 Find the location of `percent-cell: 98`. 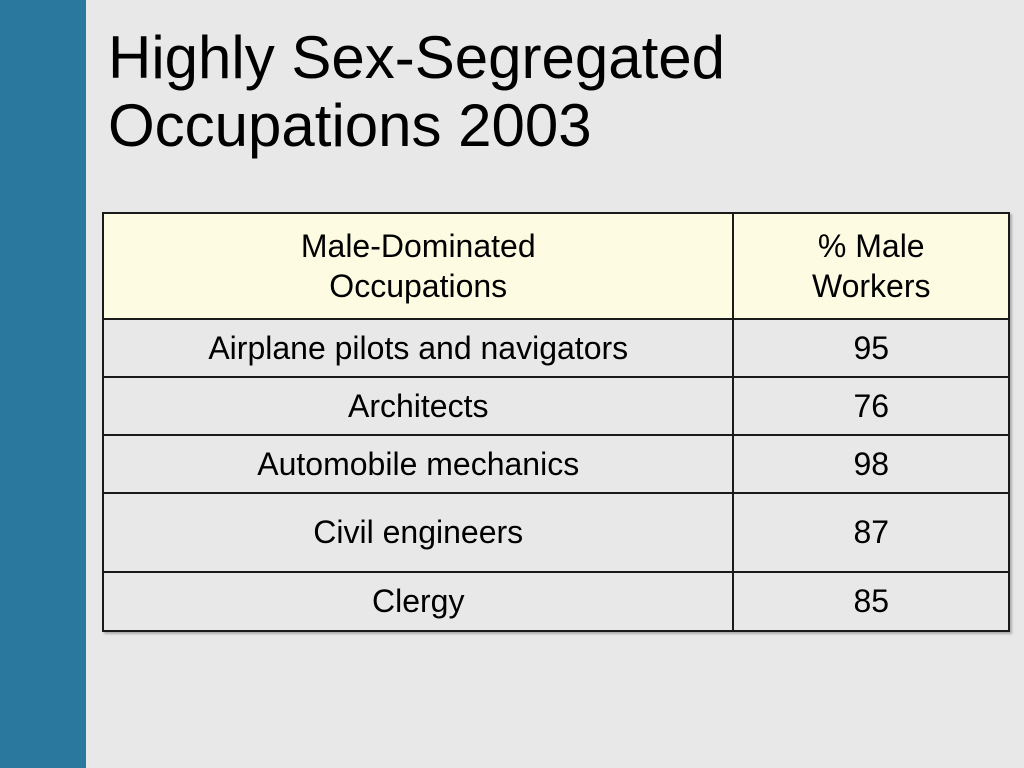

percent-cell: 98 is located at coordinates (871, 464).